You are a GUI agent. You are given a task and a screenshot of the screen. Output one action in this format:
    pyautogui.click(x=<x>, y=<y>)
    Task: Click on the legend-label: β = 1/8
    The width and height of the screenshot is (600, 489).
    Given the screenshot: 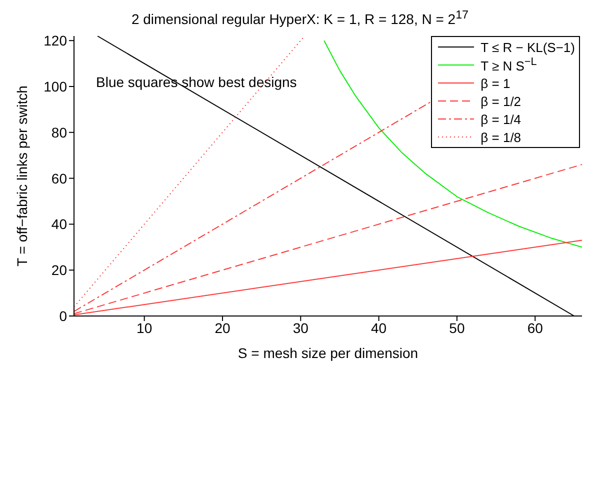 What is the action you would take?
    pyautogui.click(x=501, y=137)
    